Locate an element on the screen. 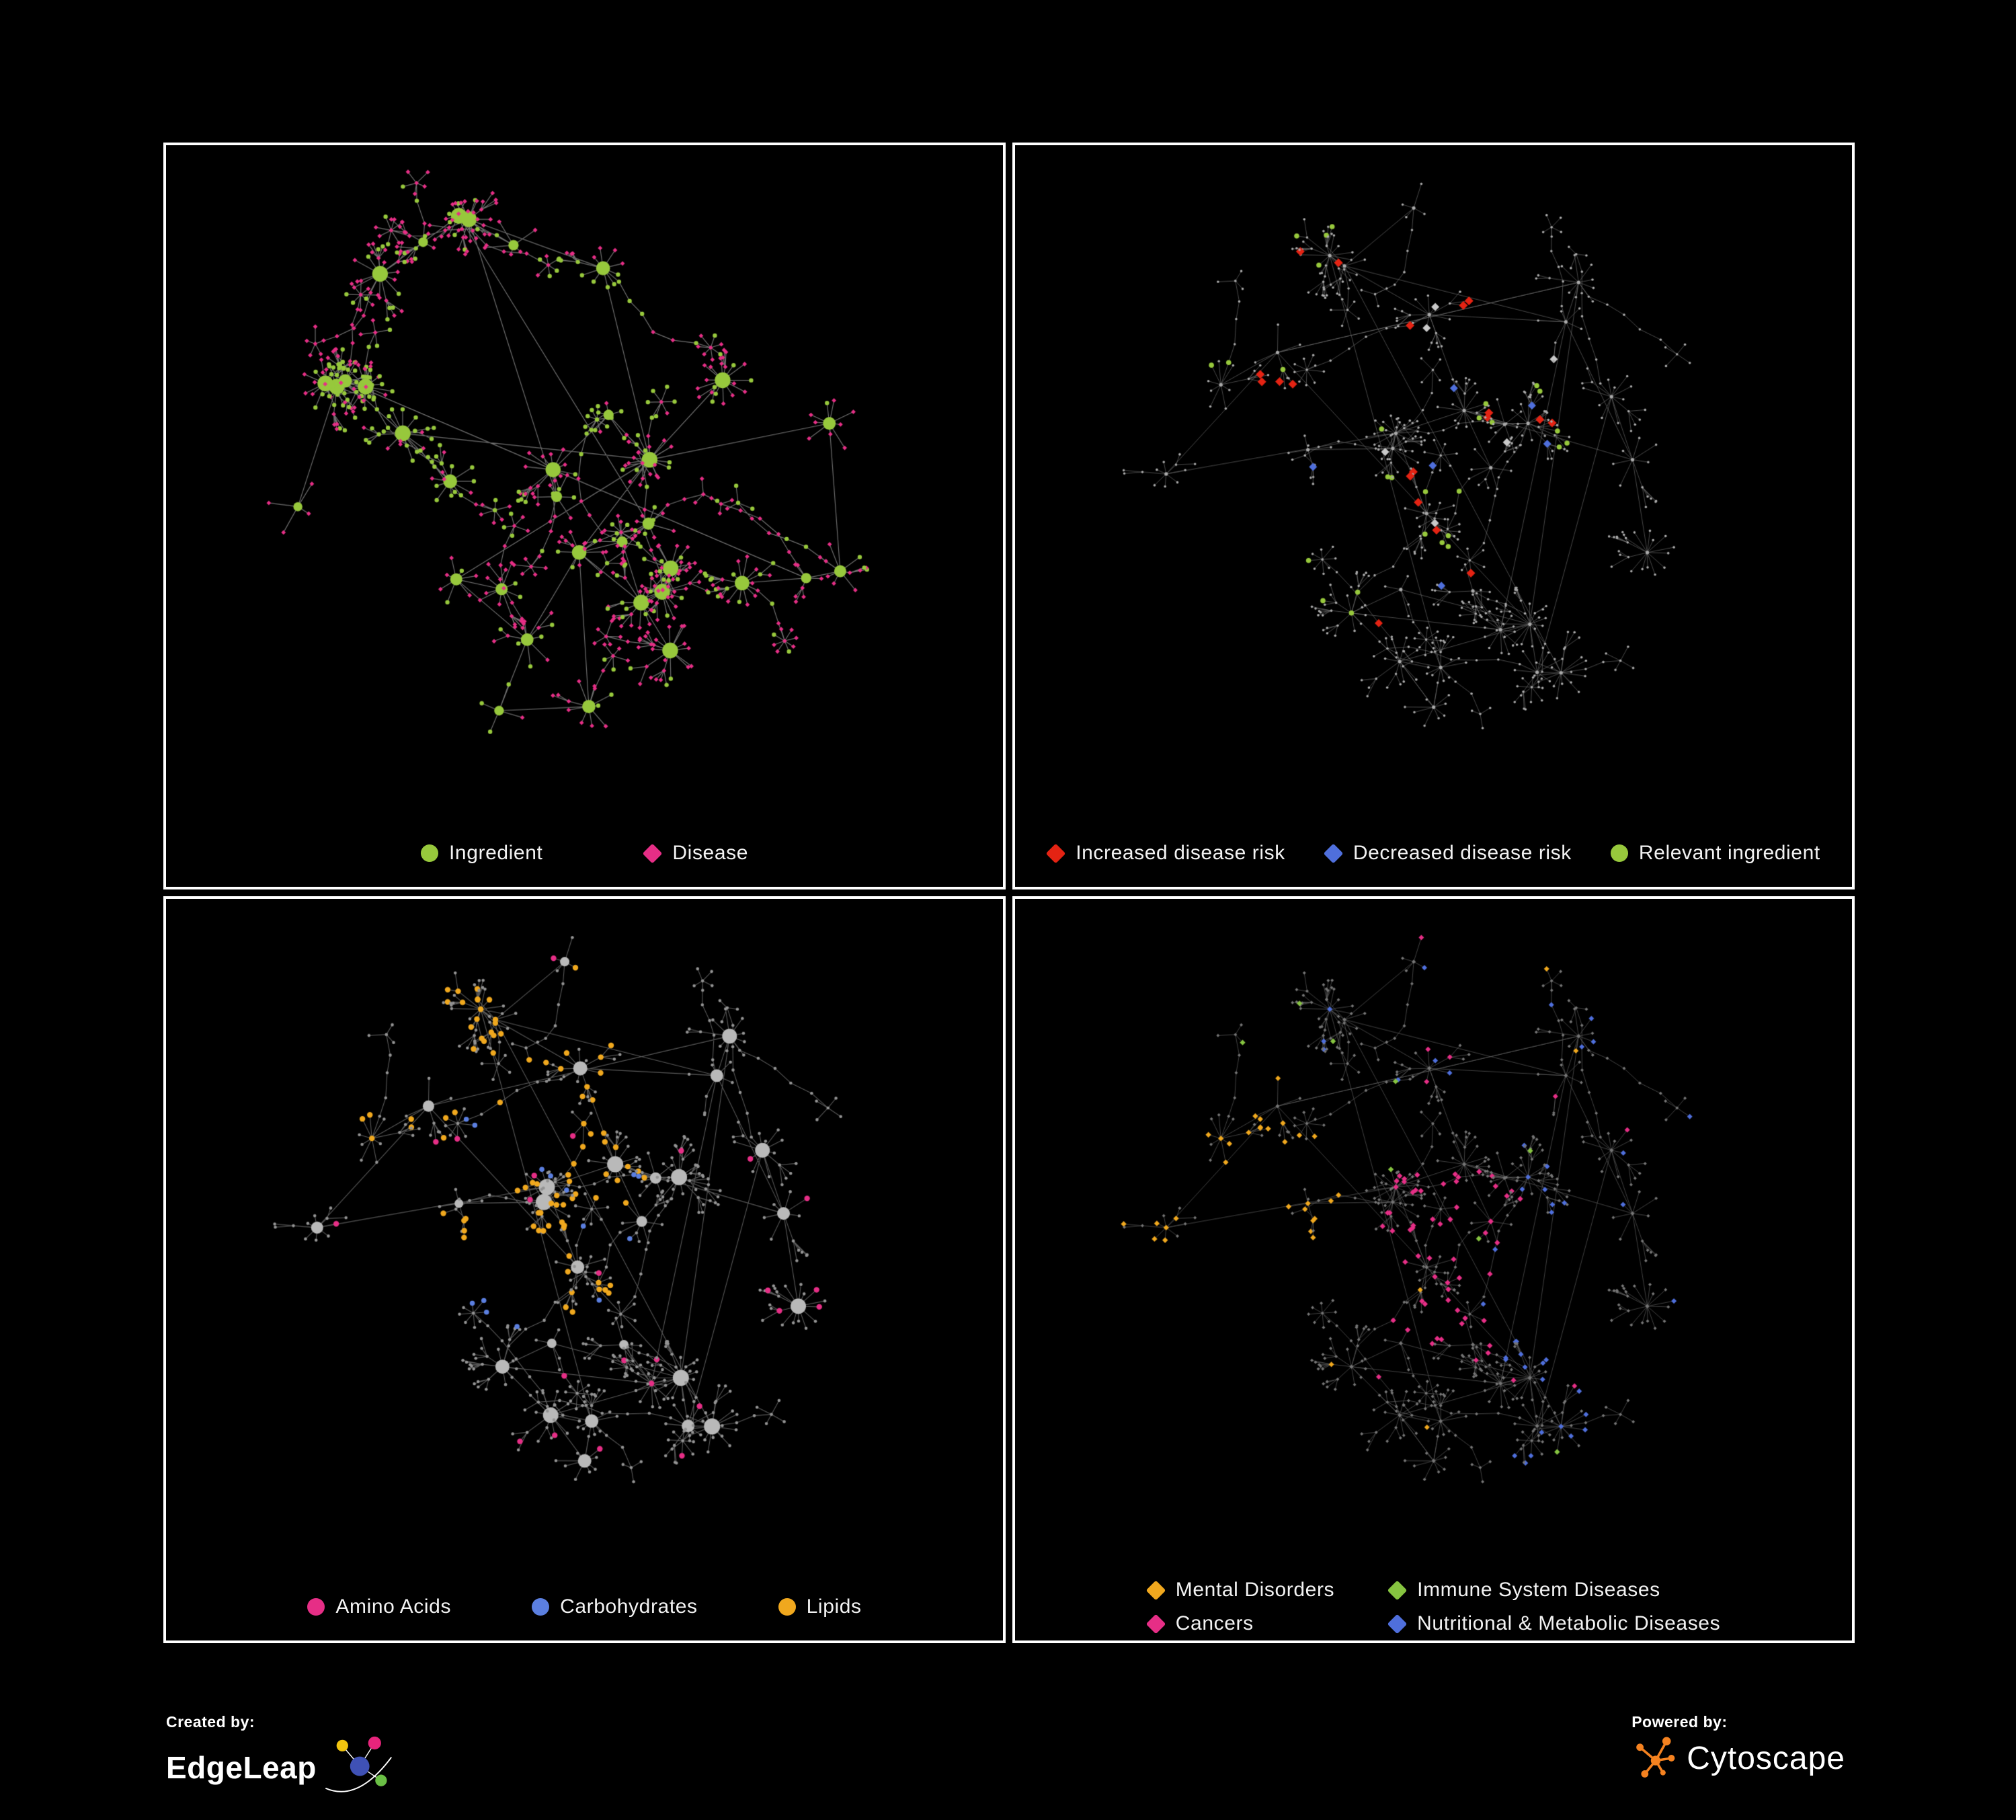  legend-label-metabolic-diseases: Nutritional & Metabolic Diseases is located at coordinates (1569, 1623).